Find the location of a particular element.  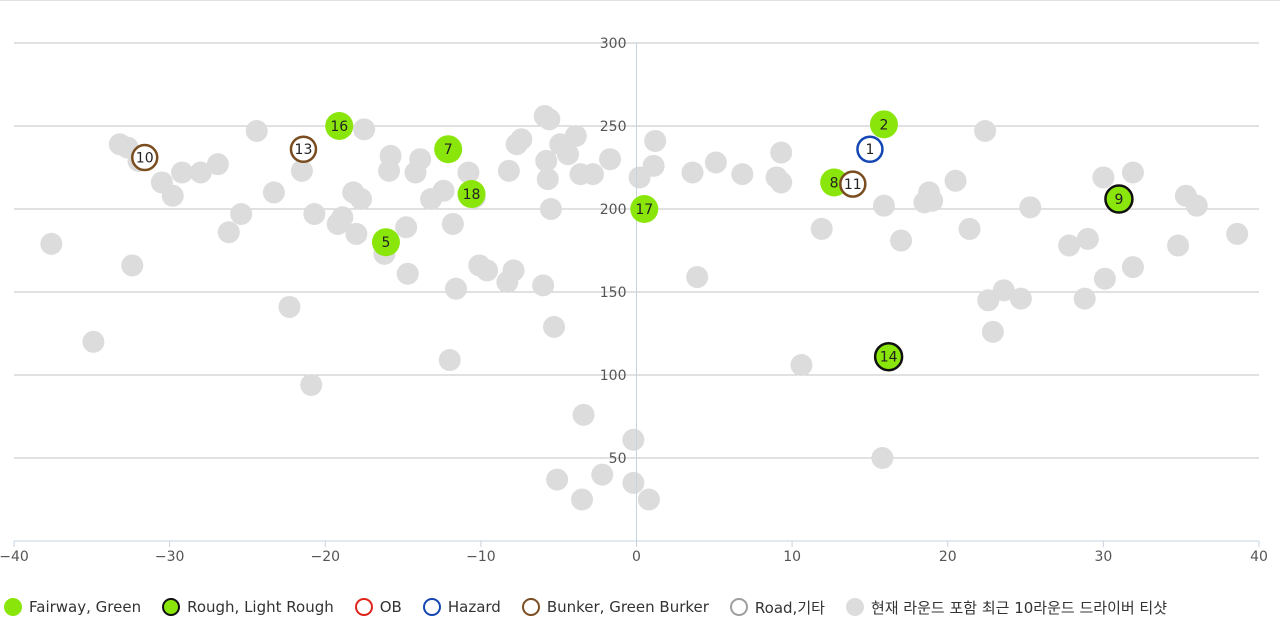

shot-label: 8 is located at coordinates (834, 183).